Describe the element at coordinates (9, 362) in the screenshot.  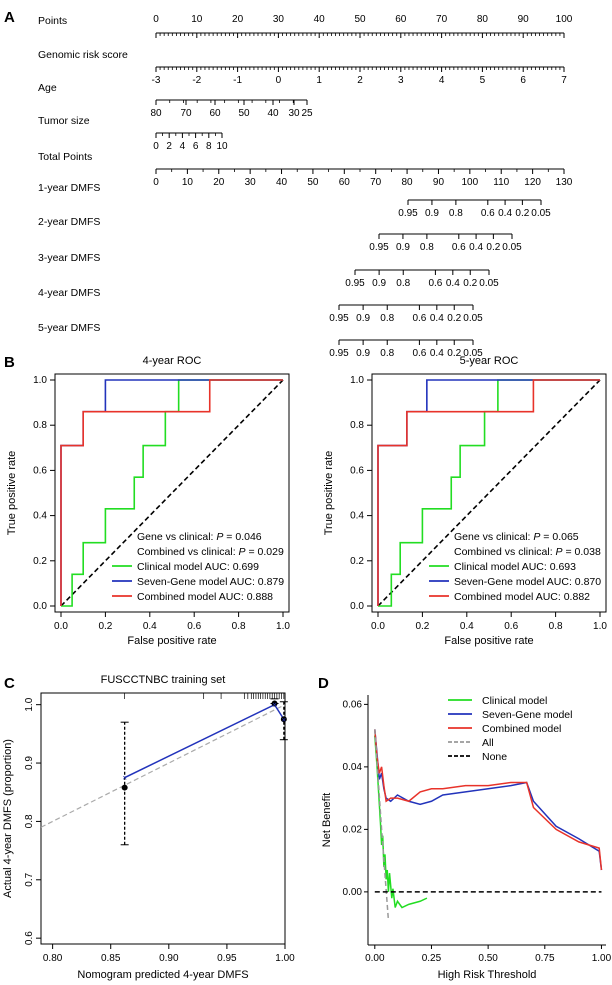
I see `panel-label-b: B` at that location.